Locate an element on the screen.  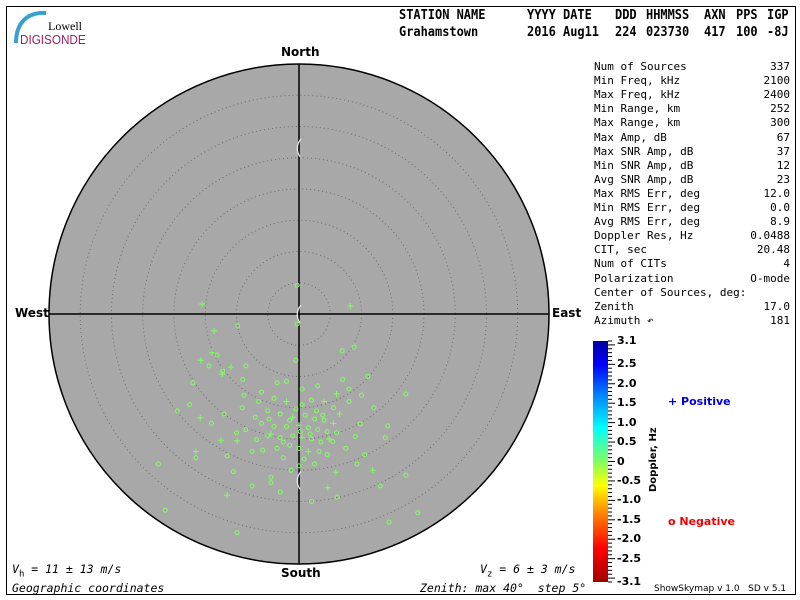
label-north: North is located at coordinates (300, 52).